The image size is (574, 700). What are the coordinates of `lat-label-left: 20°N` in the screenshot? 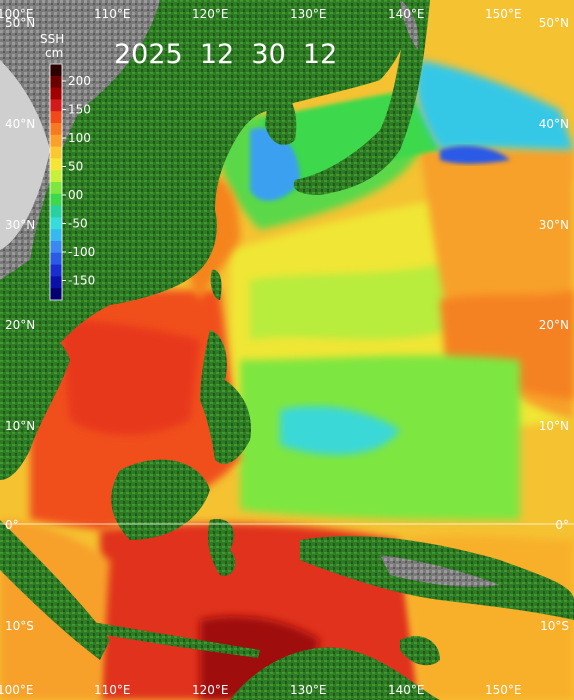 It's located at (20, 325).